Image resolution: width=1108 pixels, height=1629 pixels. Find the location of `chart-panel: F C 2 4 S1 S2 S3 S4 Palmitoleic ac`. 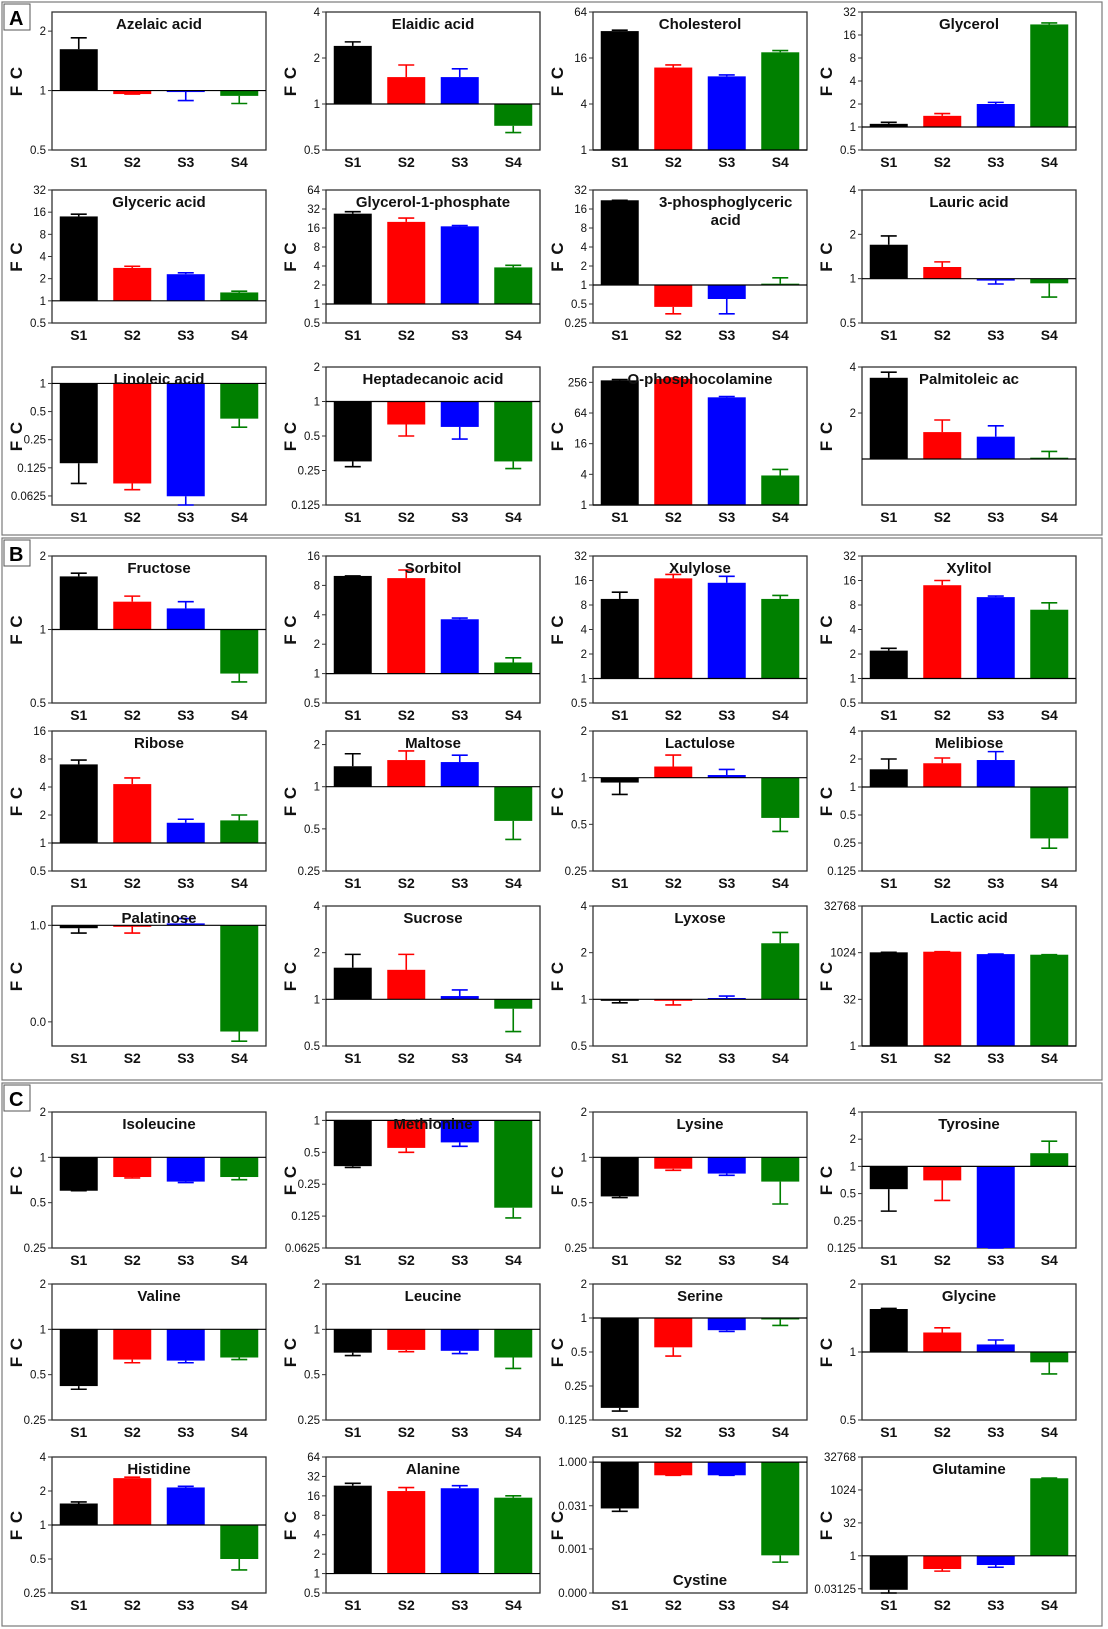

chart-panel: F C 2 4 S1 S2 S3 S4 Palmitoleic ac is located at coordinates (947, 443).